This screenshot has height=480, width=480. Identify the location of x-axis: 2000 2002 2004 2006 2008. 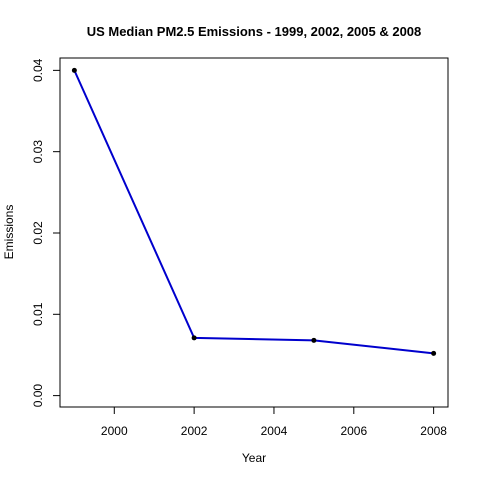
(274, 422).